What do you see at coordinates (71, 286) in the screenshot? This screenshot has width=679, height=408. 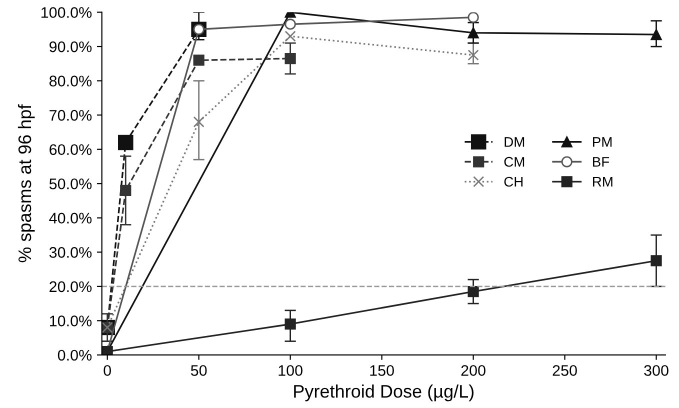 I see `y-tick-label: 20.0%` at bounding box center [71, 286].